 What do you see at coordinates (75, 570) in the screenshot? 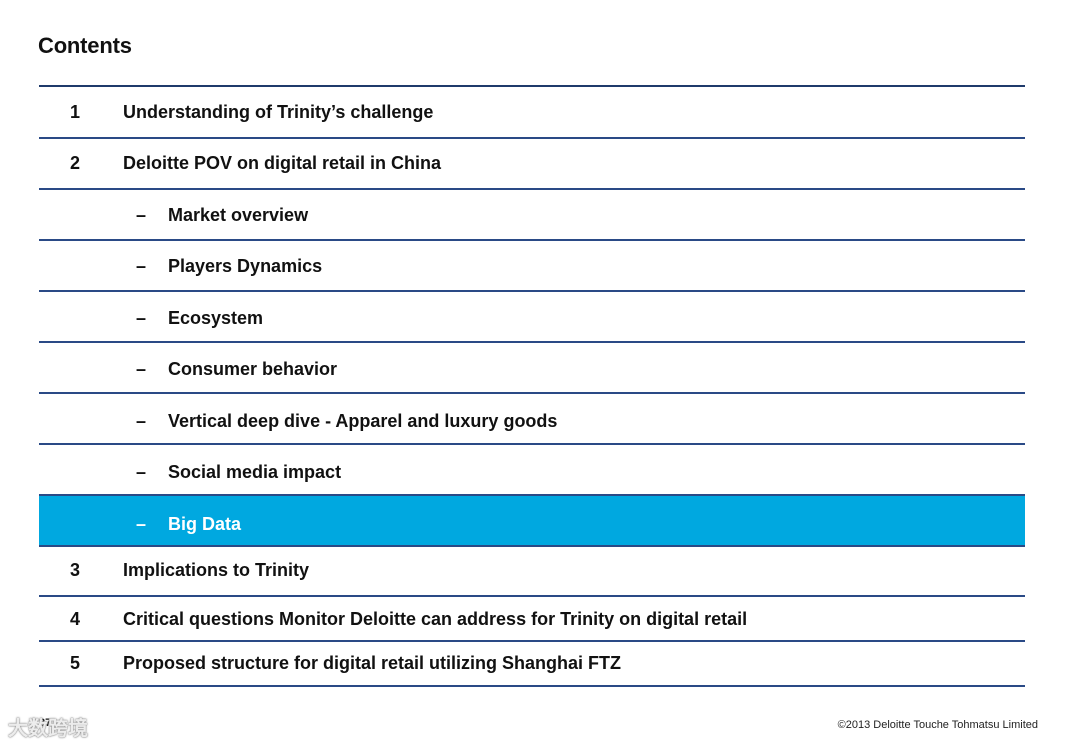
I see `toc-number: 3` at bounding box center [75, 570].